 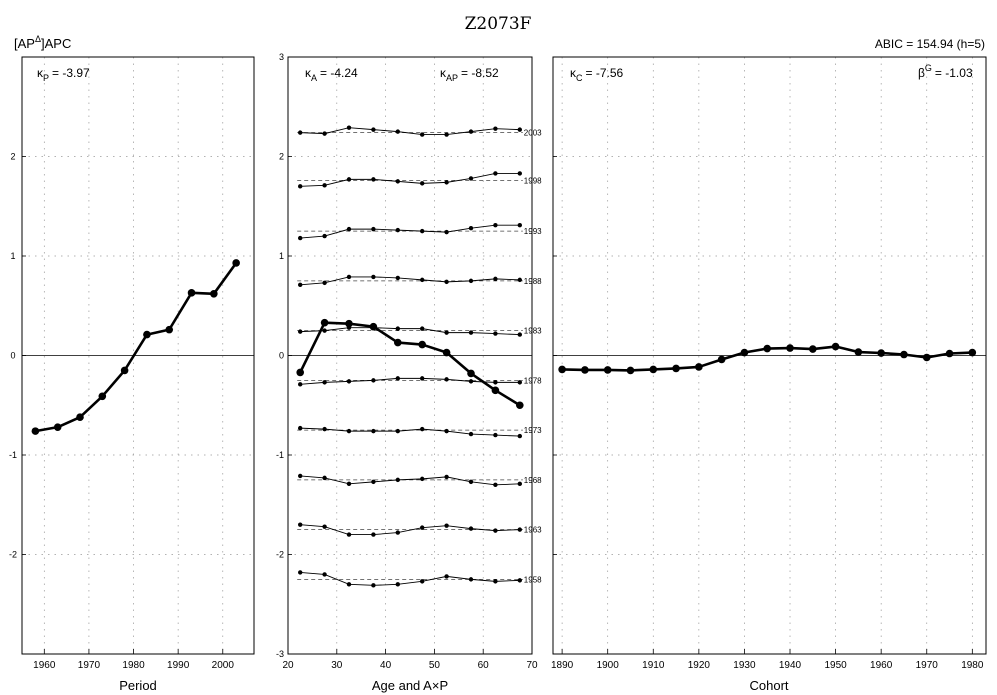 I want to click on period-y-tick-label: 0, so click(x=12, y=356).